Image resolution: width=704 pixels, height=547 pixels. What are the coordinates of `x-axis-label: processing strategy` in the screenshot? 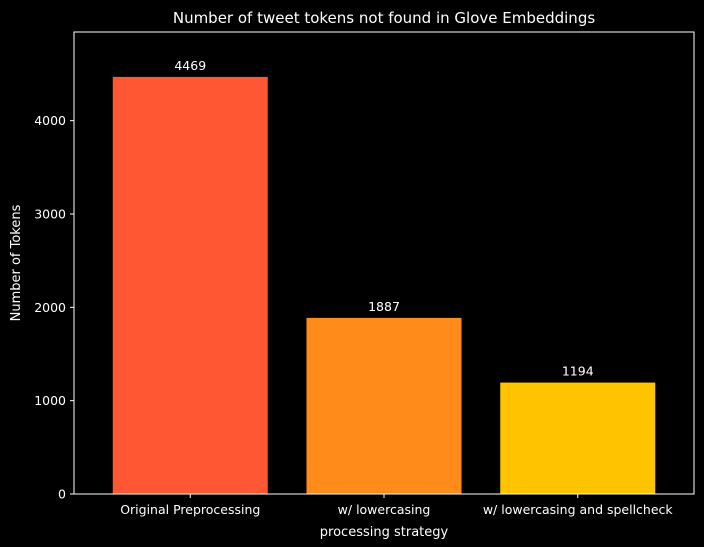 It's located at (384, 532).